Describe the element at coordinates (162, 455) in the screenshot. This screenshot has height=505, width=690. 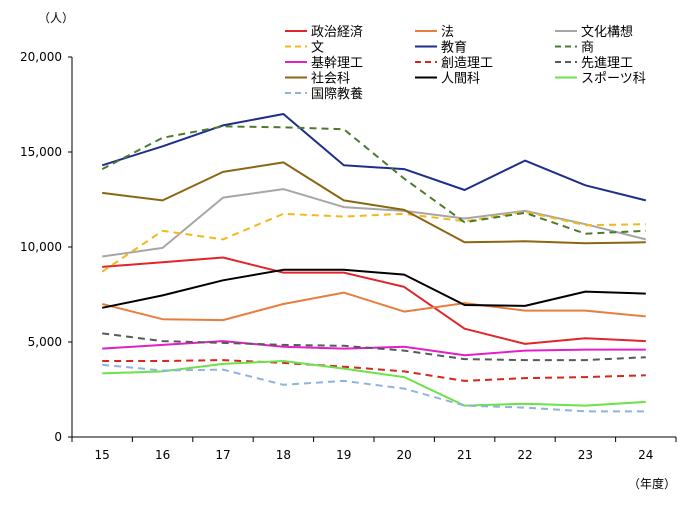
I see `x-tick-label: 16` at that location.